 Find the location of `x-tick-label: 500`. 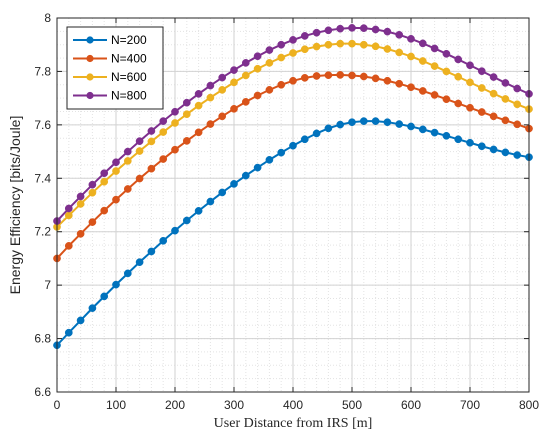

x-tick-label: 500 is located at coordinates (352, 405).